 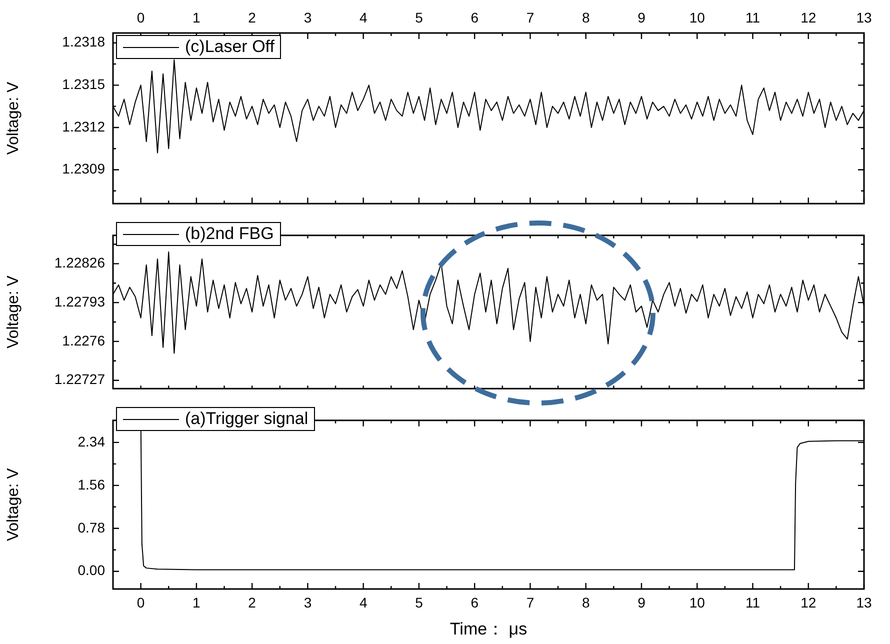 What do you see at coordinates (92, 484) in the screenshot?
I see `y-tick-label: 1.56` at bounding box center [92, 484].